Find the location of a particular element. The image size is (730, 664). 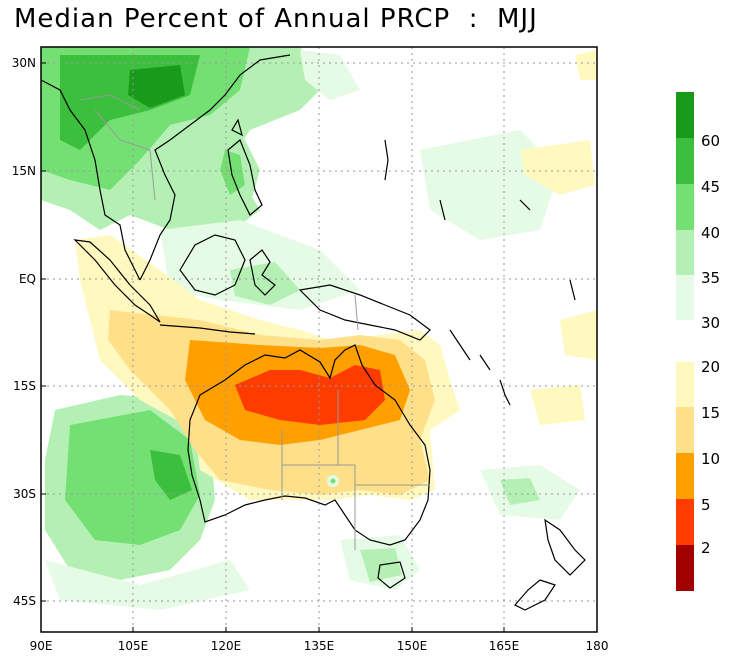

chart-title: Median Percent of Annual PRCP : MJJ is located at coordinates (276, 19).